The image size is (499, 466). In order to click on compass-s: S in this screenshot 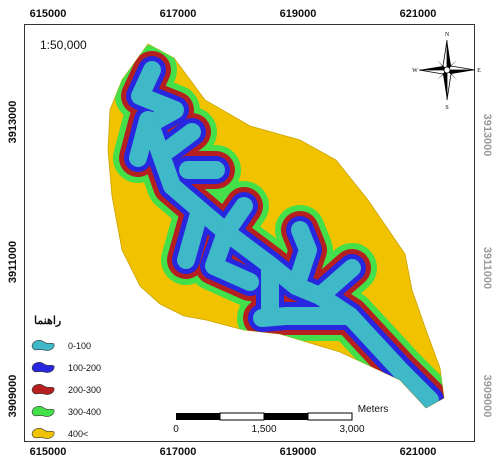, I will do `click(446, 108)`.